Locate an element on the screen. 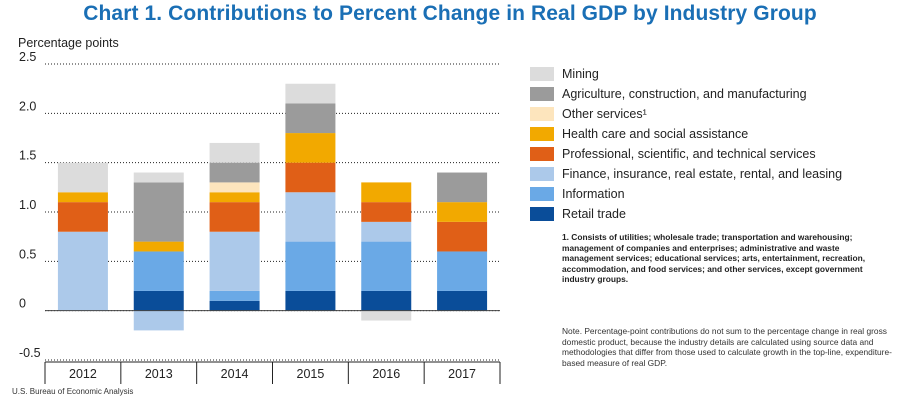  y-axis-label: Percentage points is located at coordinates (68, 43).